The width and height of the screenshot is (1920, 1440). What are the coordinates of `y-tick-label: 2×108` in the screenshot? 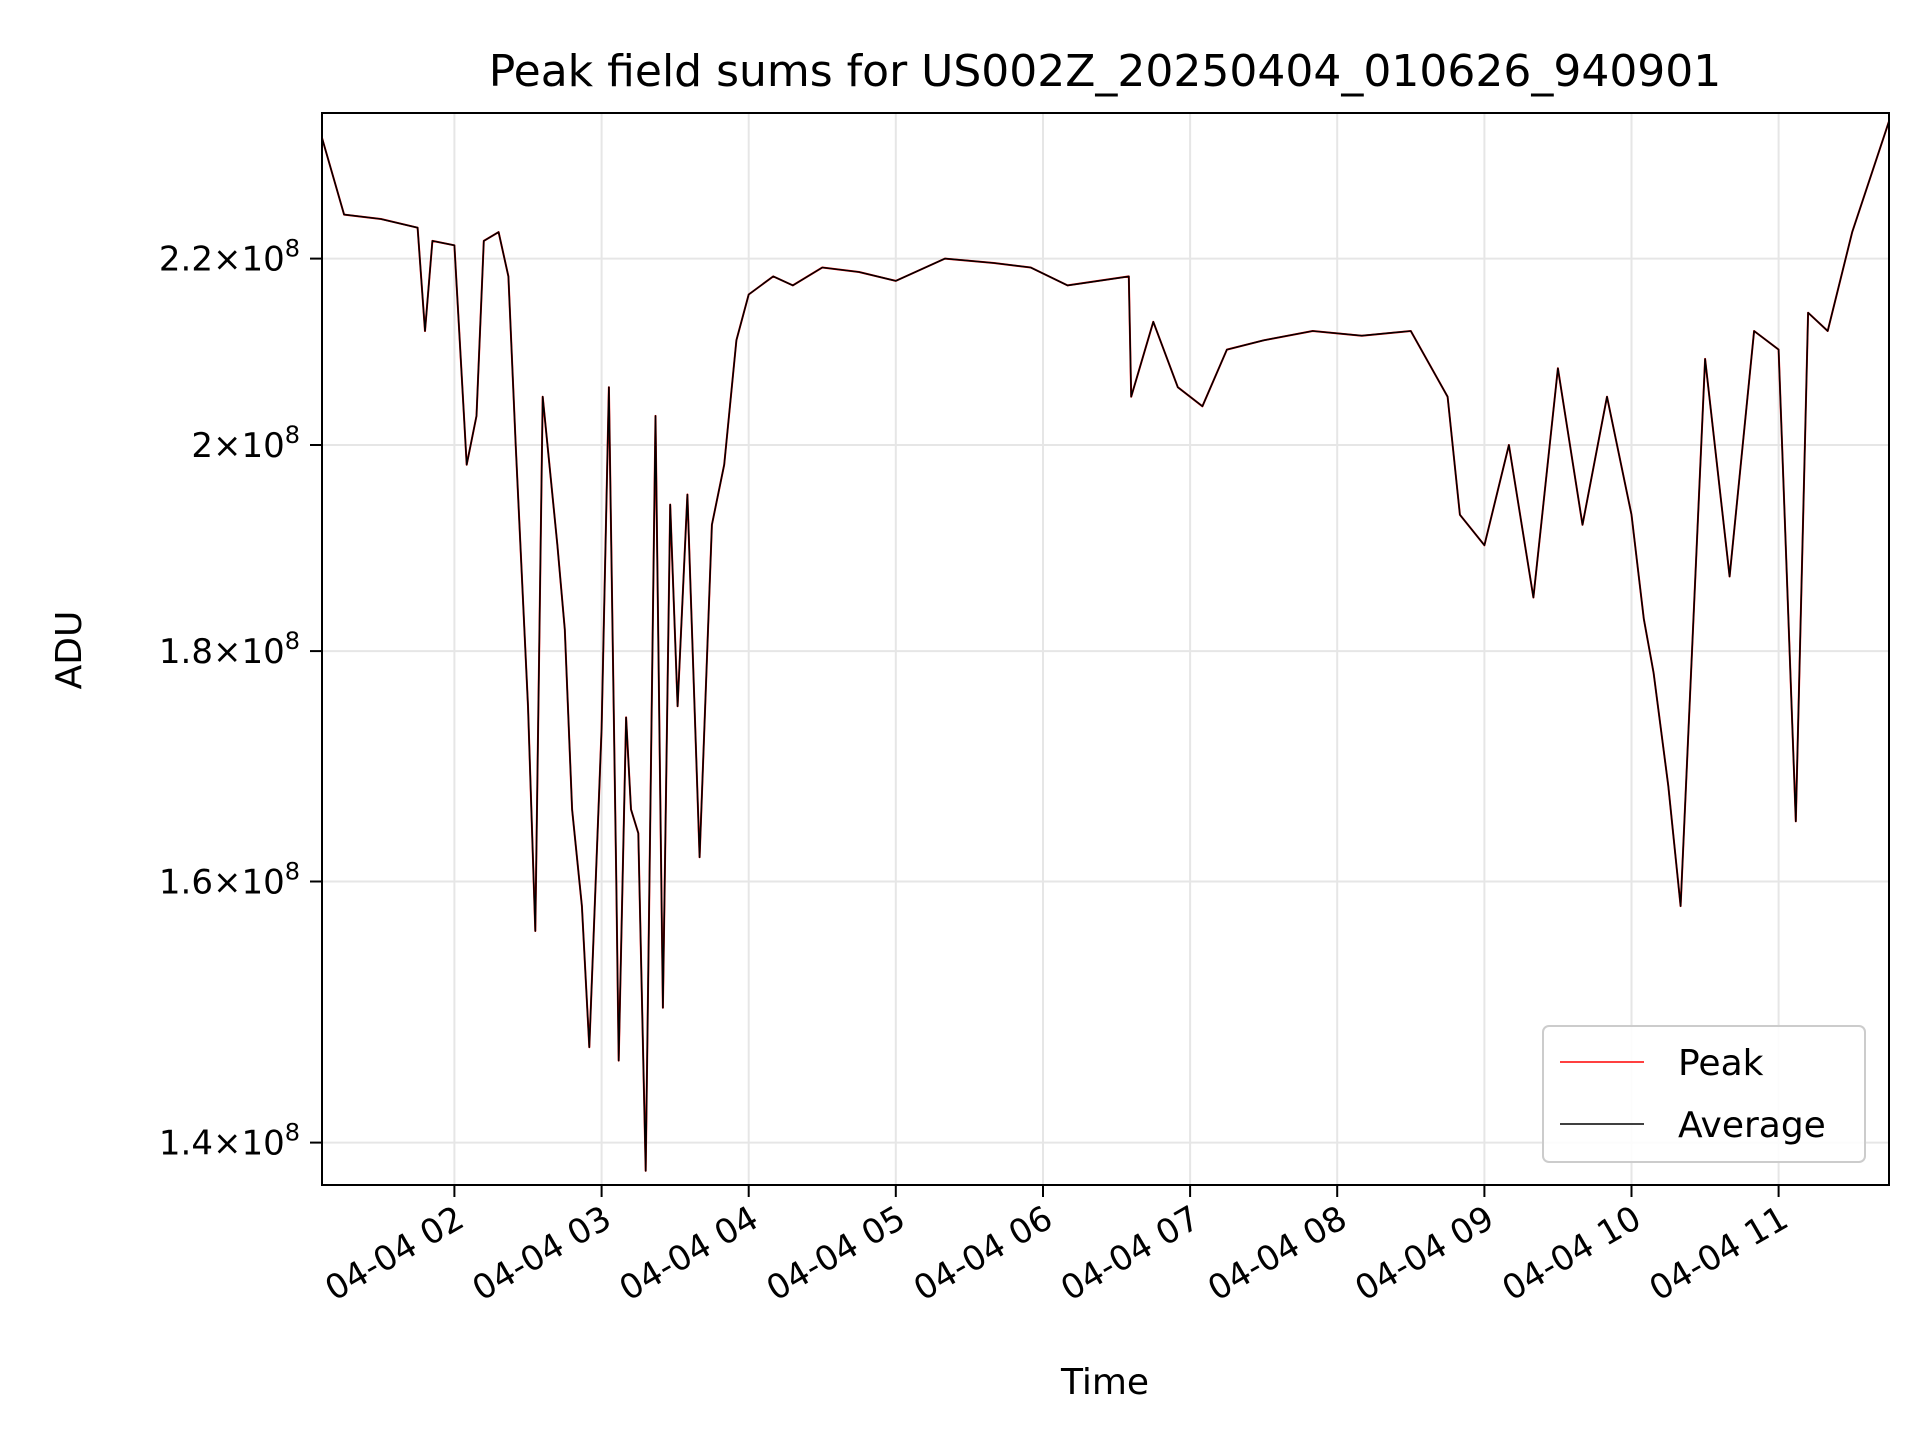 It's located at (245, 443).